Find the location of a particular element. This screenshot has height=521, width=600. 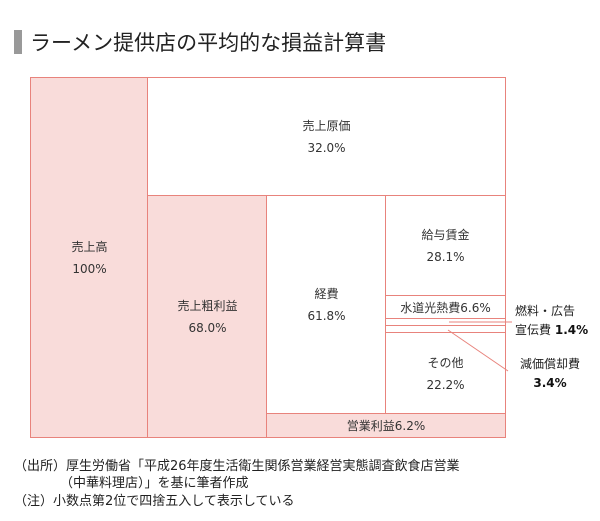

fuel-ad-callout: 燃料・広告宣伝費 1.4% is located at coordinates (551, 321).